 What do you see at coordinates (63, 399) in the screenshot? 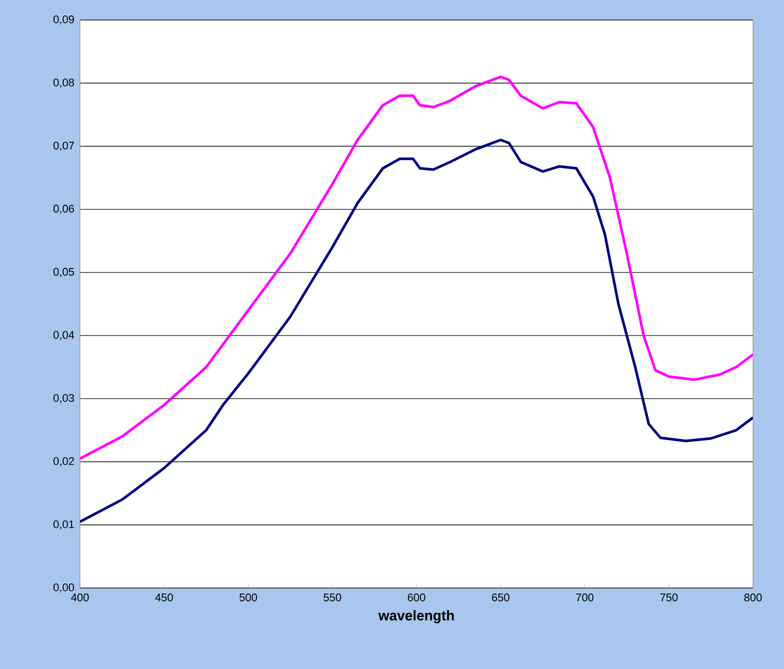
I see `y-tick-label: 0,03` at bounding box center [63, 399].